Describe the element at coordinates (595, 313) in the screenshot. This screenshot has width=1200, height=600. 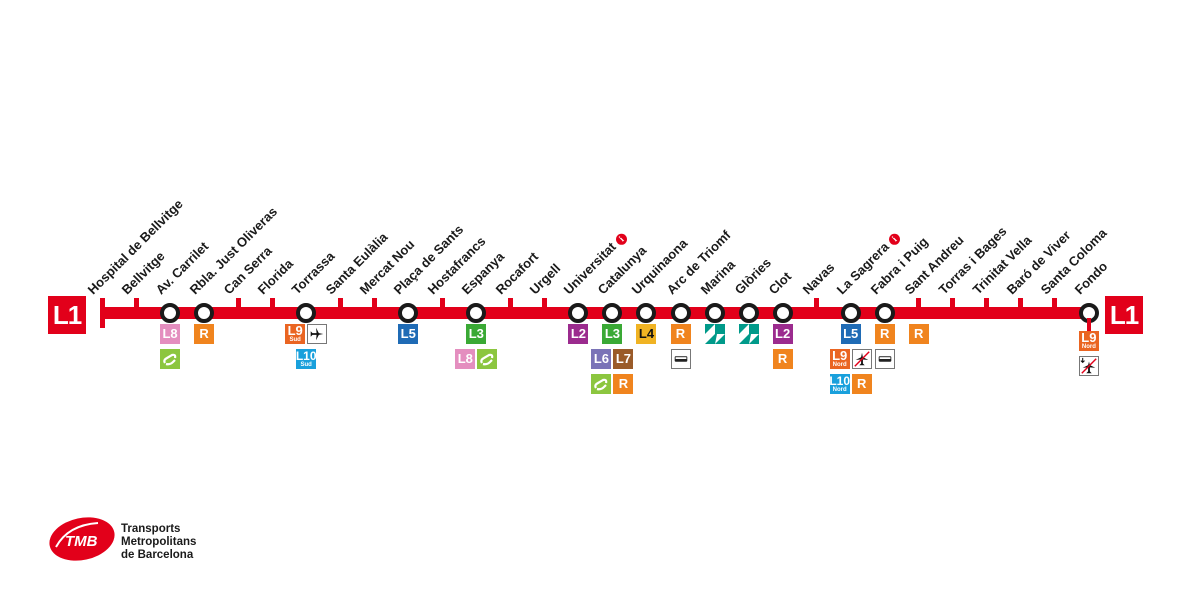
I see `line-track` at that location.